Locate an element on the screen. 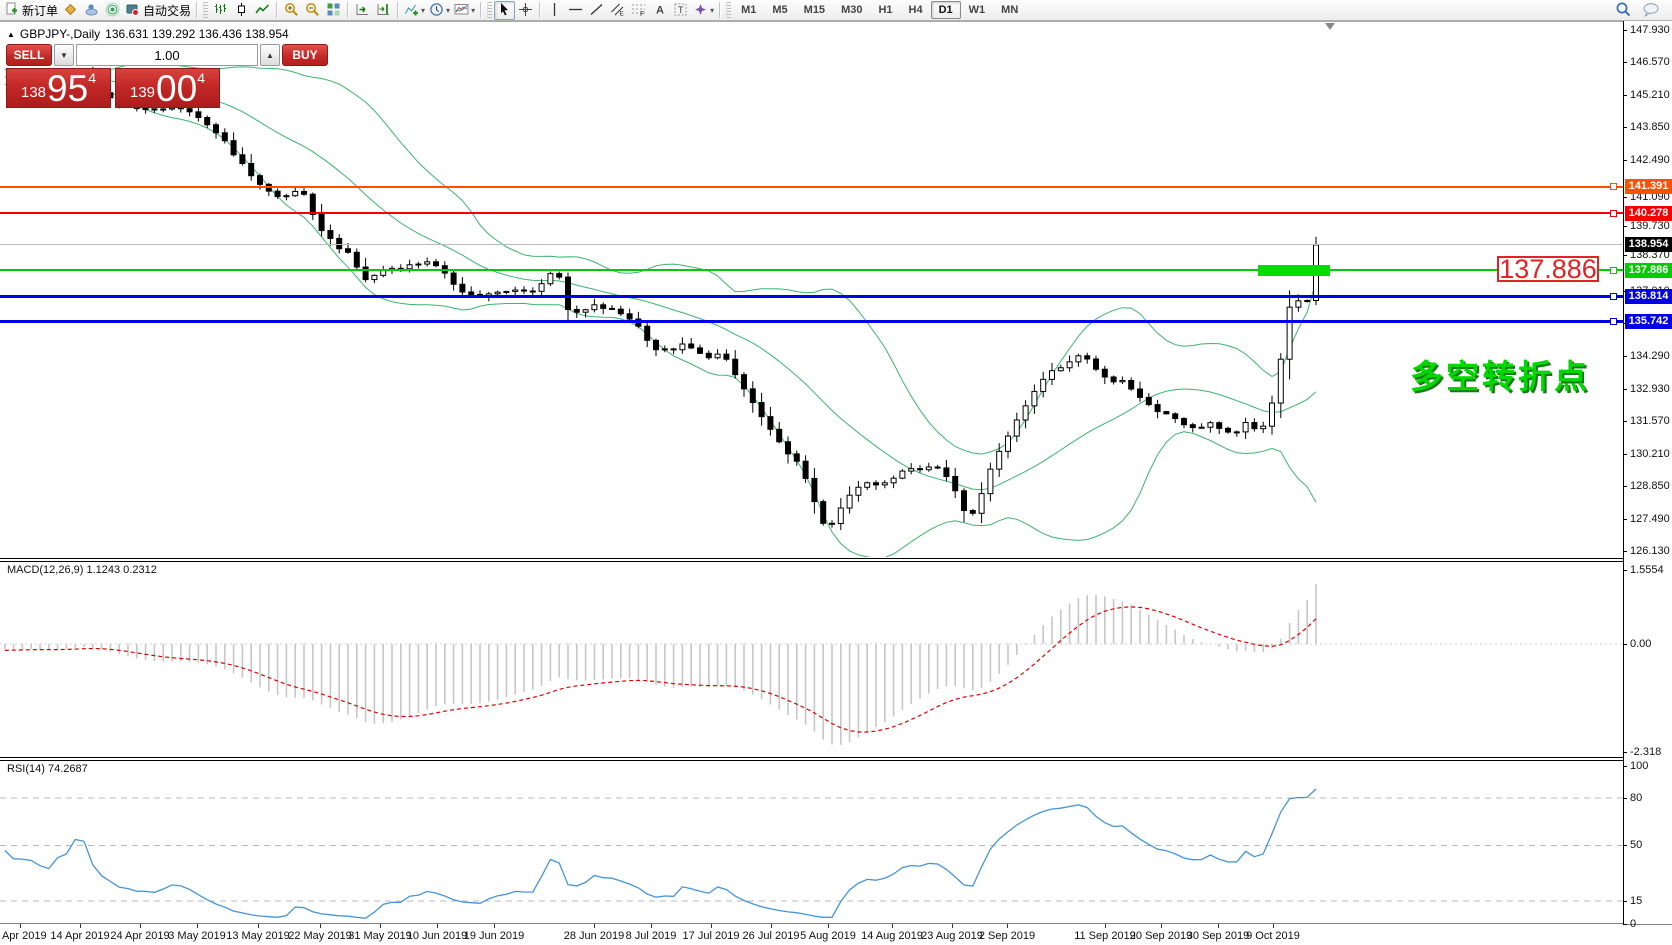 The width and height of the screenshot is (1672, 945). horizontal-line-button is located at coordinates (575, 10).